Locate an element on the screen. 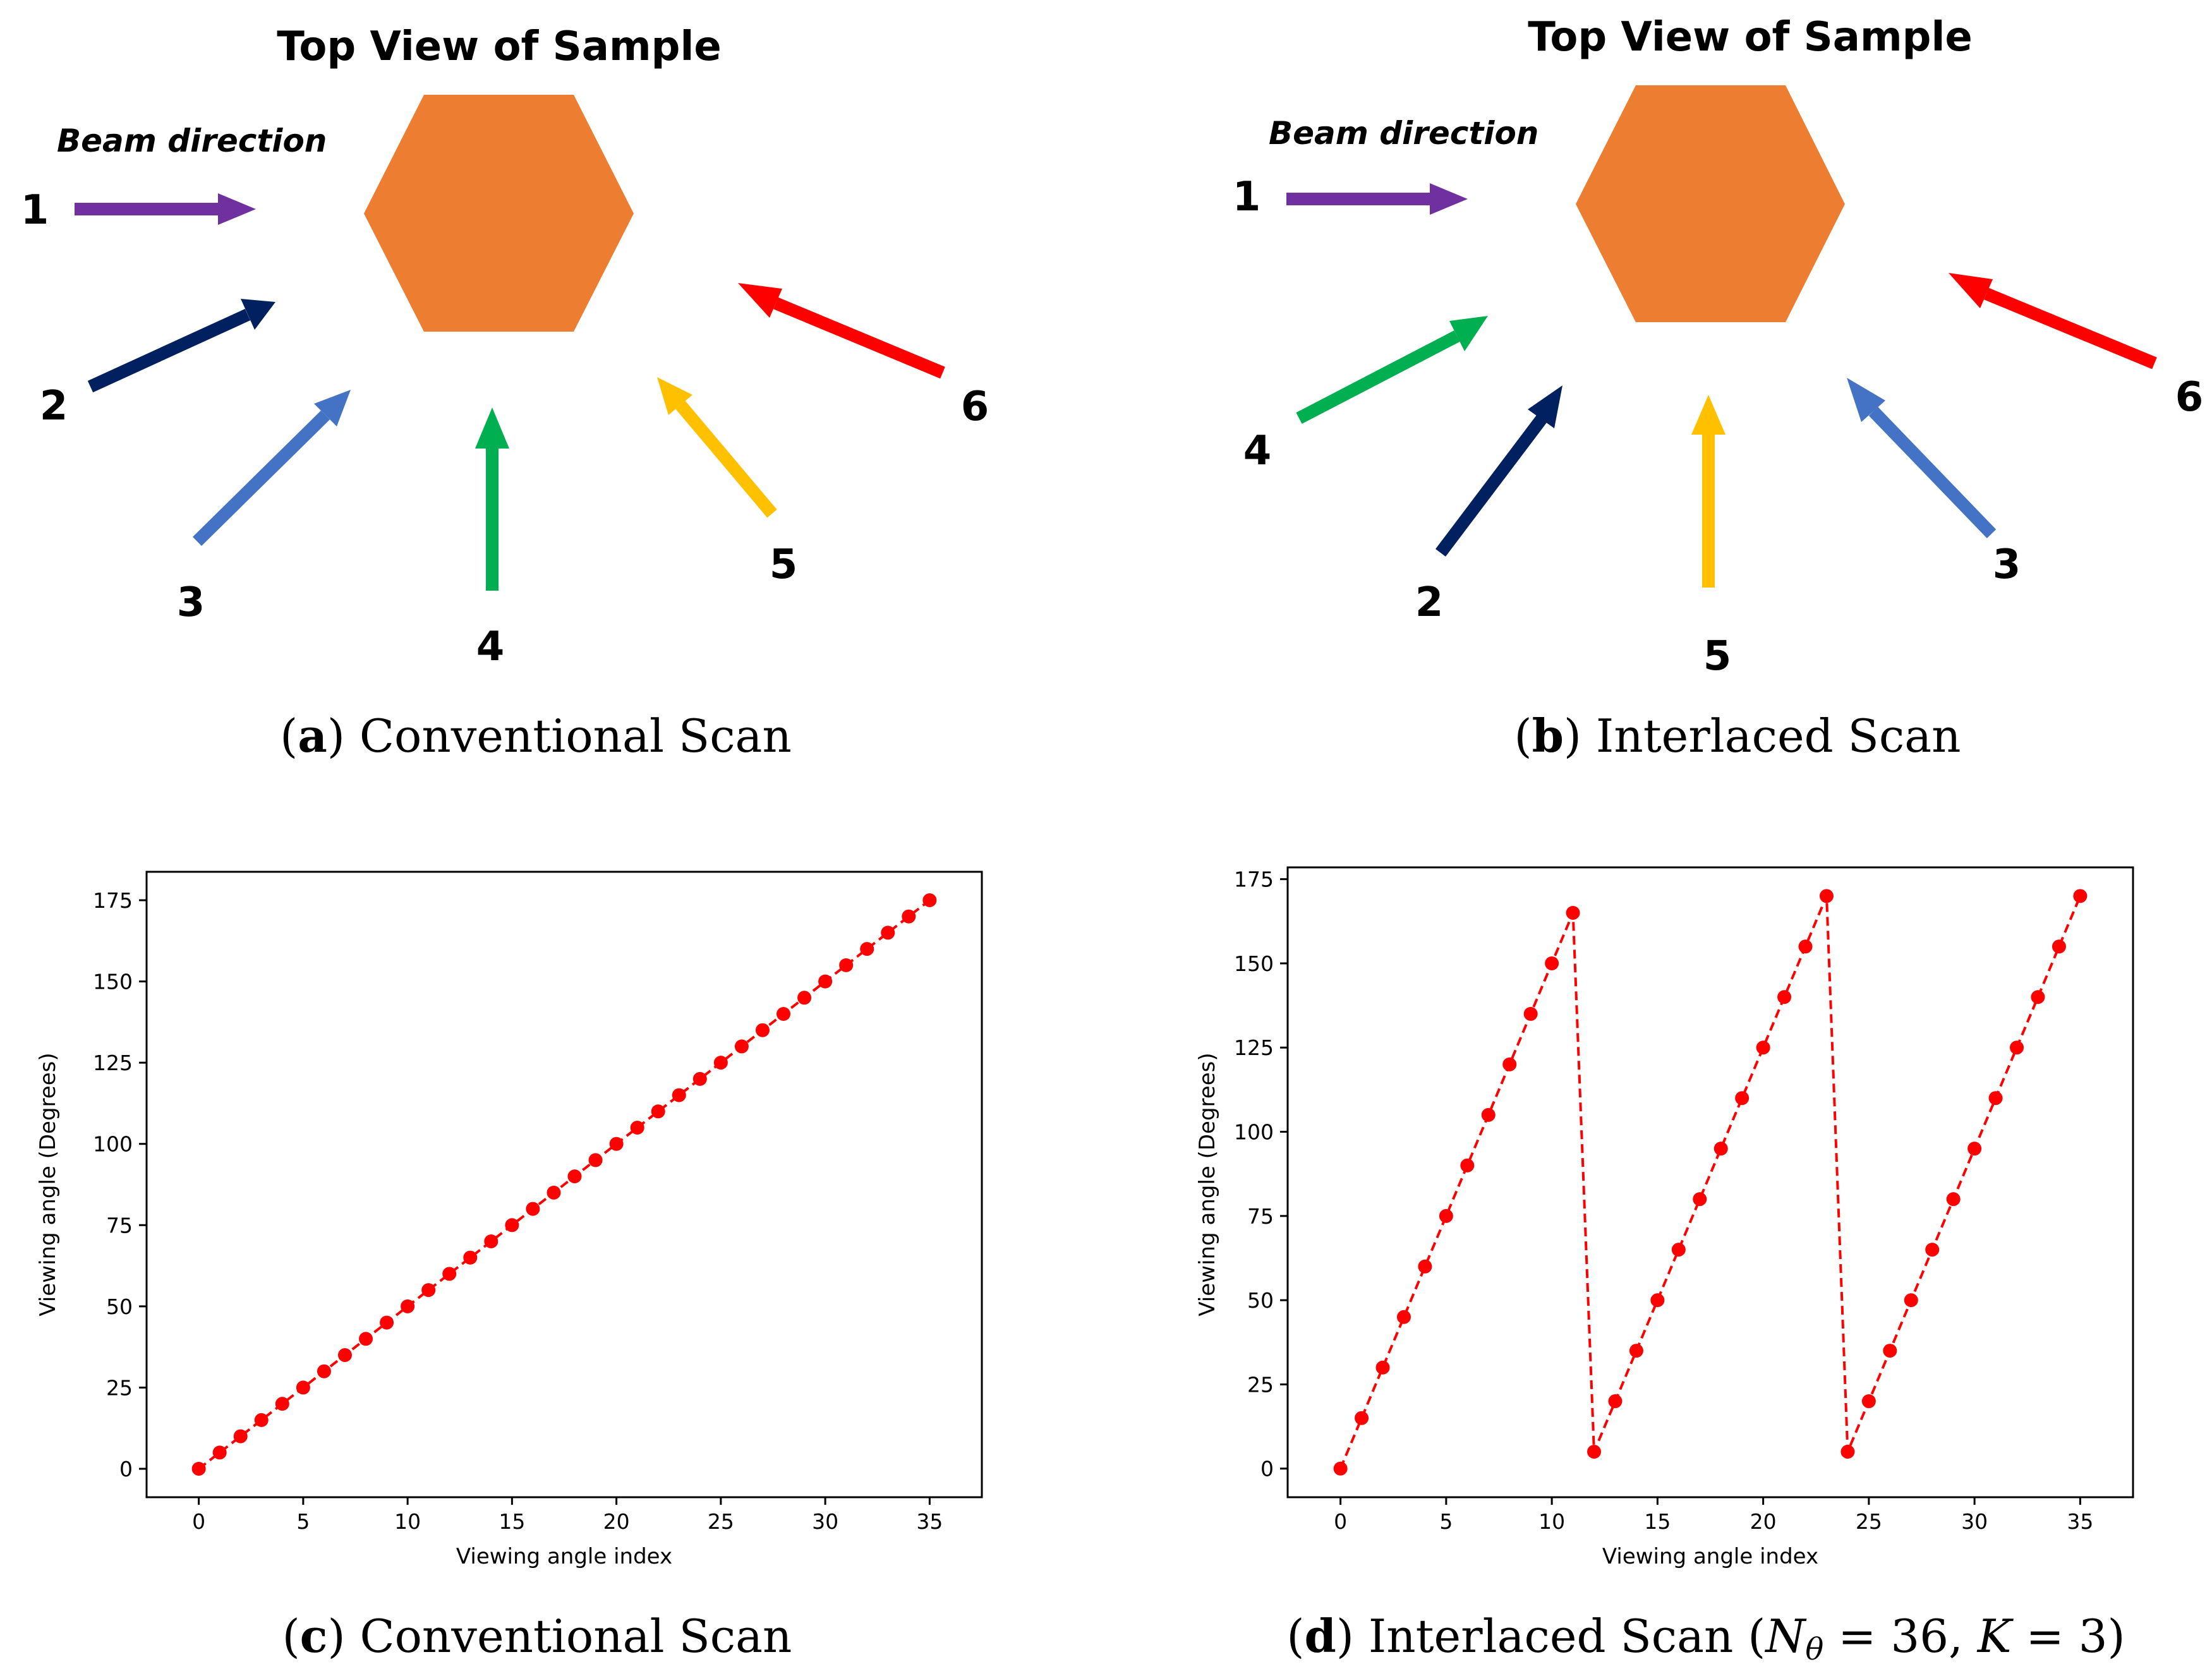 The width and height of the screenshot is (2212, 1676). chart-c-xtick-label: 35 is located at coordinates (929, 1521).